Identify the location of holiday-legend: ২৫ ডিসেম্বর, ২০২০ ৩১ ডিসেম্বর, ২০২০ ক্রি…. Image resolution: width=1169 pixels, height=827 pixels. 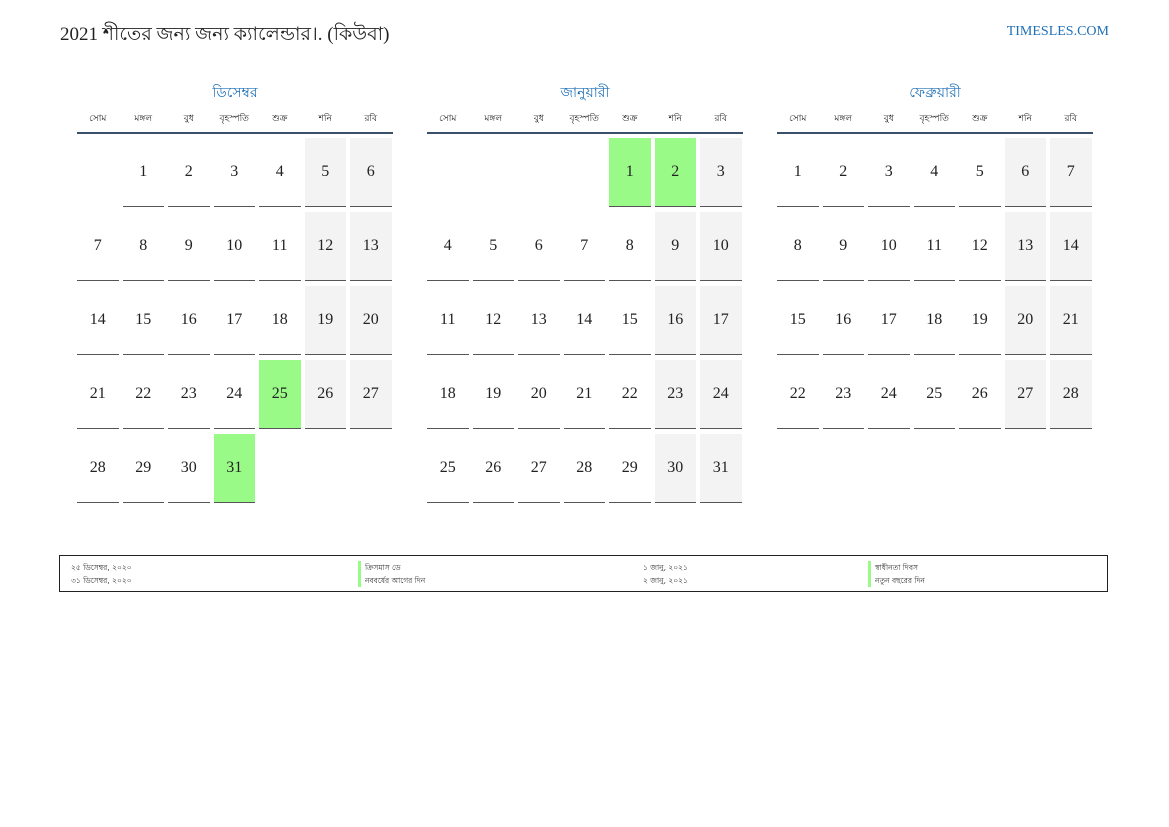
(583, 573).